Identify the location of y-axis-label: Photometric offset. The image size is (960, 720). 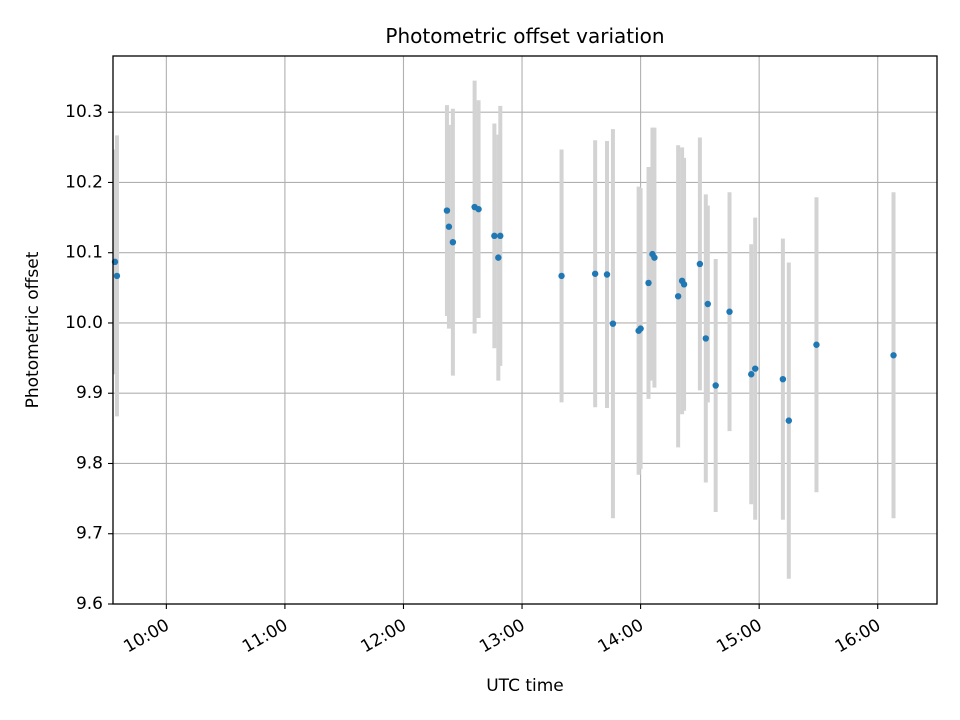
(33, 329).